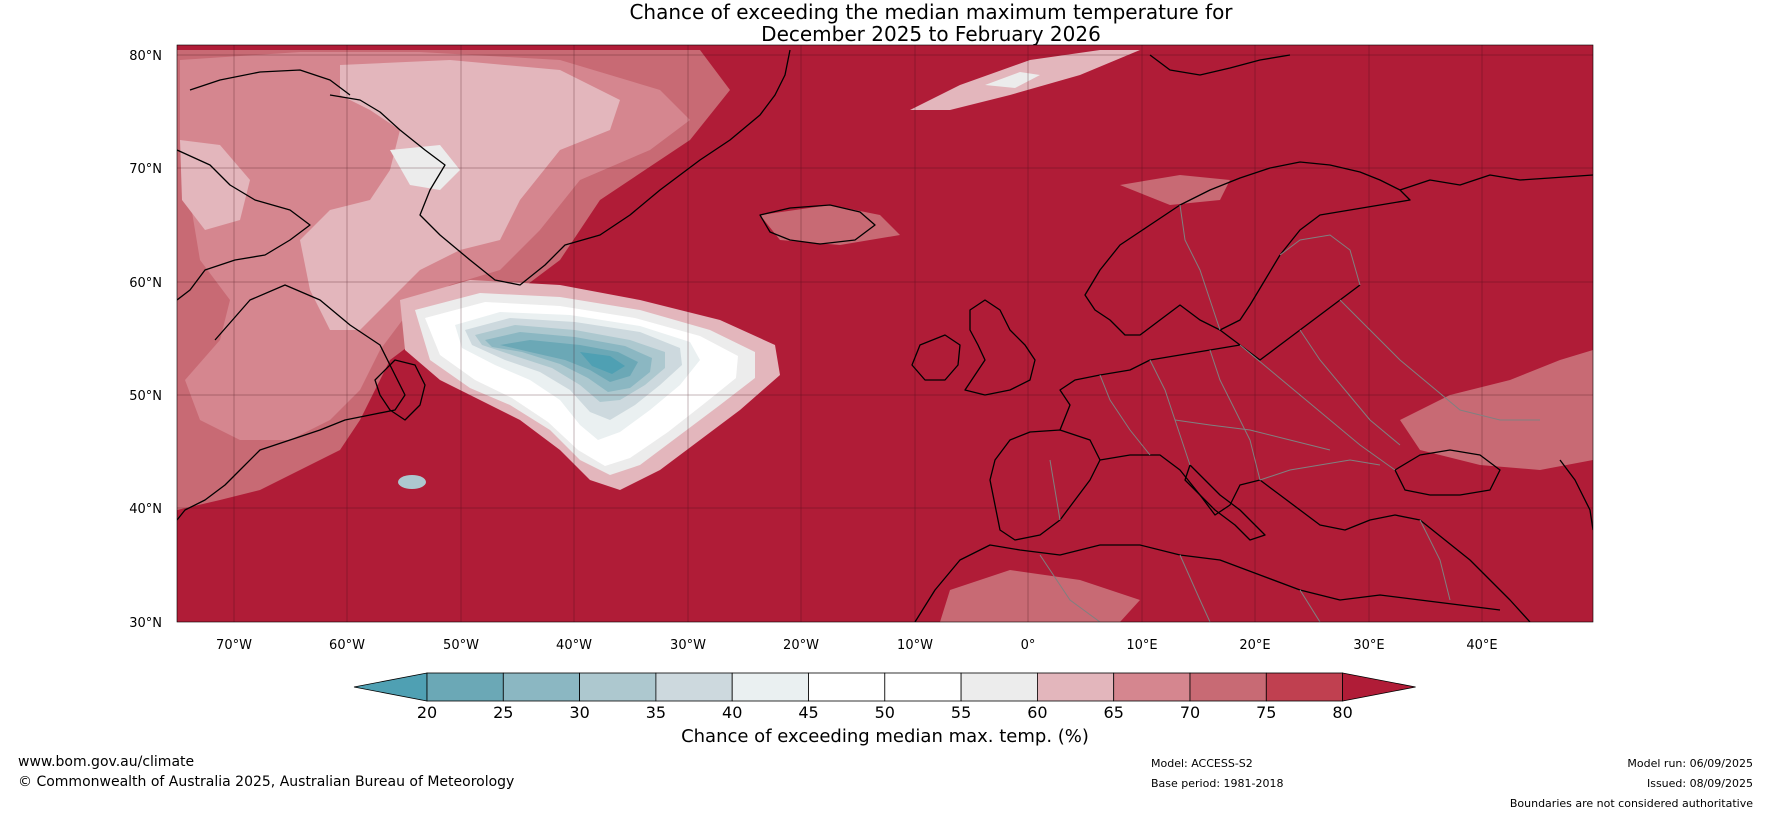 This screenshot has width=1770, height=816. What do you see at coordinates (569, 361) in the screenshot?
I see `contour-25-atlantic` at bounding box center [569, 361].